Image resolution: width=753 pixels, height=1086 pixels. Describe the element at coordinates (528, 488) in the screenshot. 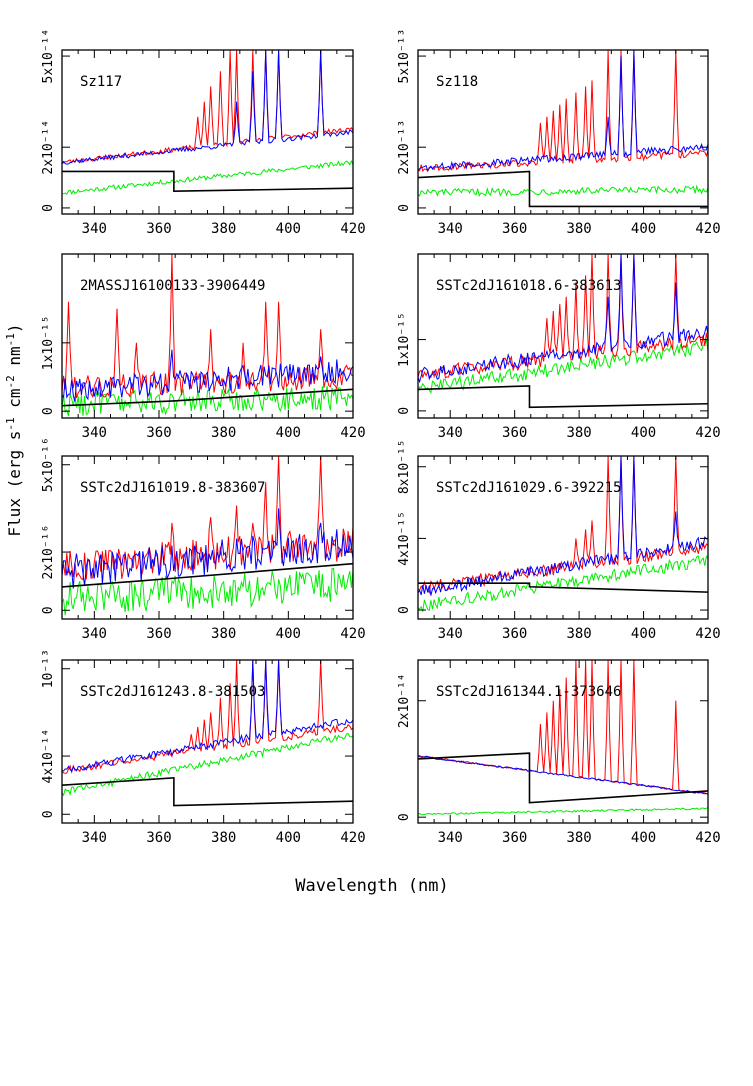

I see `panel-title: SSTc2dJ161029.6-392215` at that location.